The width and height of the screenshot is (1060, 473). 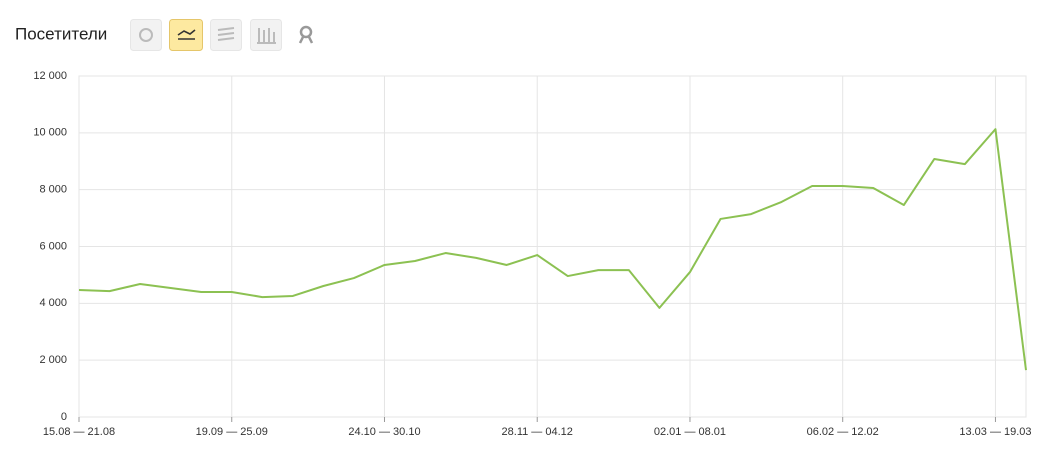 I want to click on pie-icon, so click(x=146, y=35).